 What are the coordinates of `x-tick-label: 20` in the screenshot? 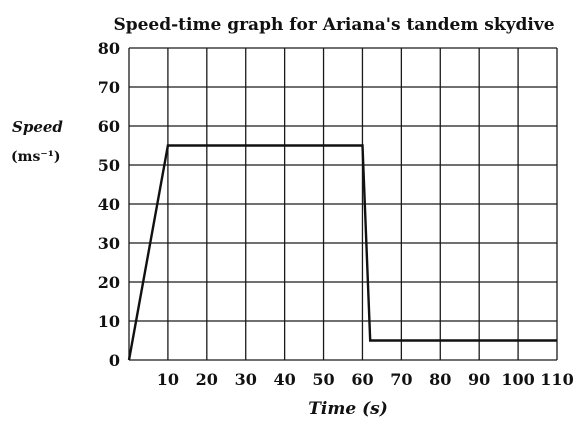 It's located at (207, 379).